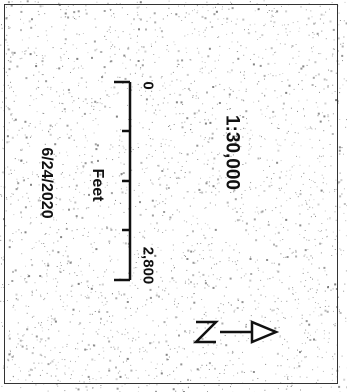 The width and height of the screenshot is (347, 392). Describe the element at coordinates (97, 185) in the screenshot. I see `scale-bar-unit-label: Feet` at that location.